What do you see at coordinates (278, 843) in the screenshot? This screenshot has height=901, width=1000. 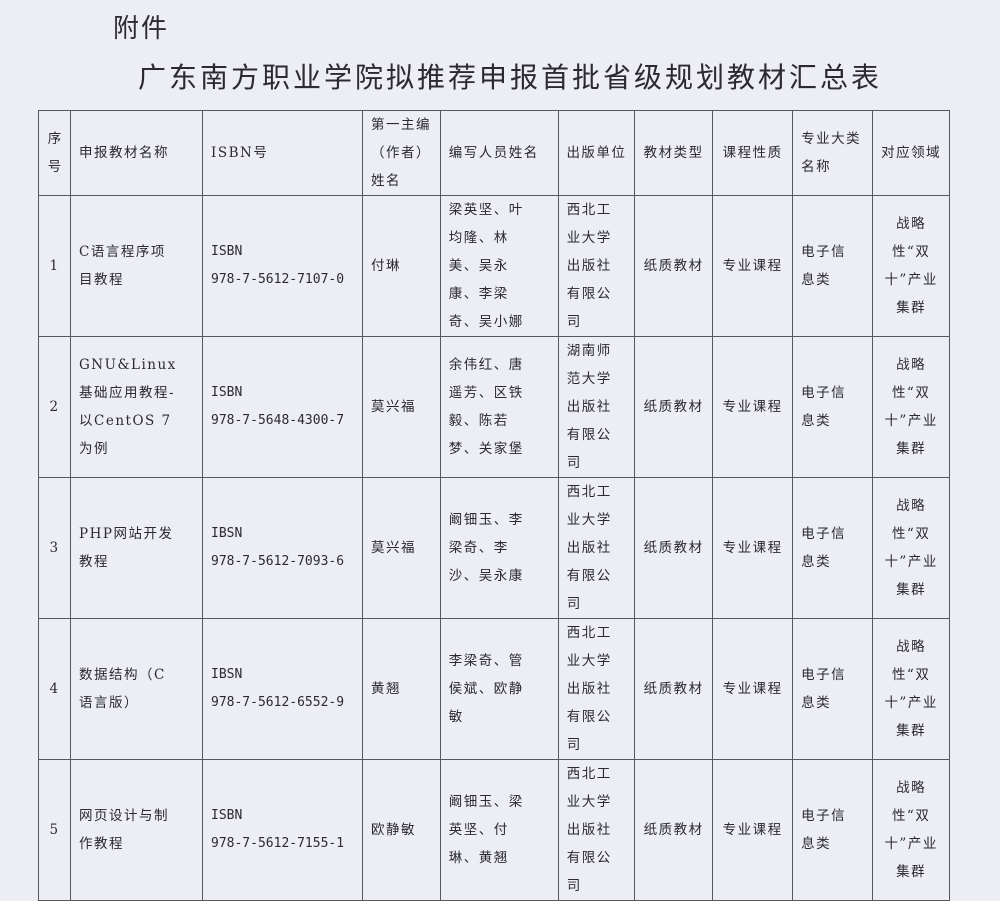 I see `isbn-number: 978-7-5612-7155-1` at bounding box center [278, 843].